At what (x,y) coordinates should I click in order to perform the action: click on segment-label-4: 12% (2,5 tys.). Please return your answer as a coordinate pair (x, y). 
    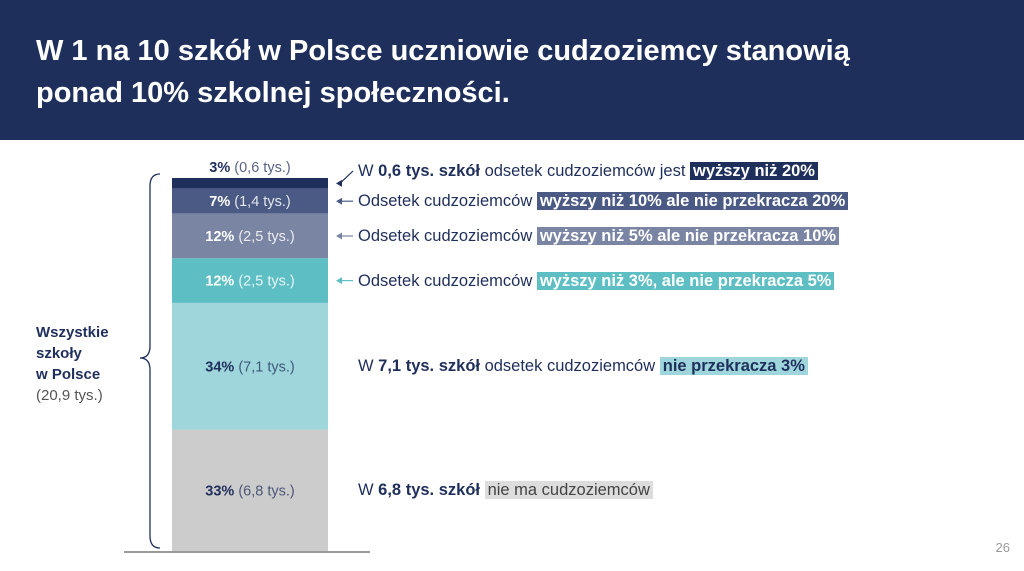
    Looking at the image, I should click on (249, 282).